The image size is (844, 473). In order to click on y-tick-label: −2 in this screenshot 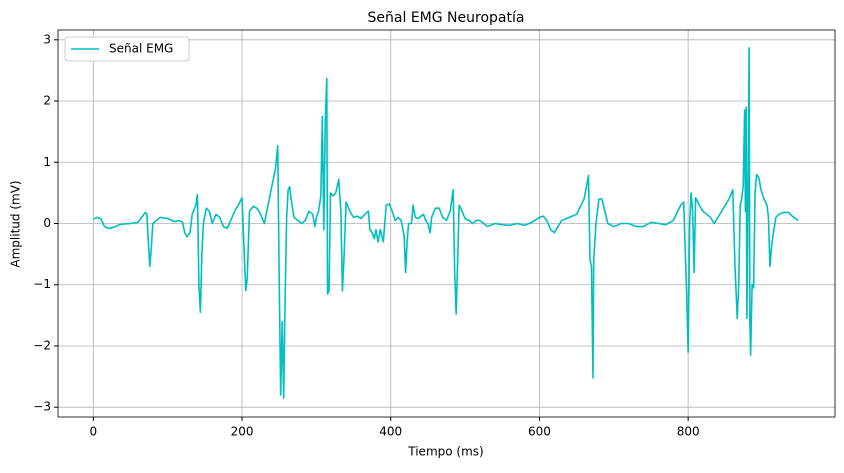, I will do `click(42, 345)`.